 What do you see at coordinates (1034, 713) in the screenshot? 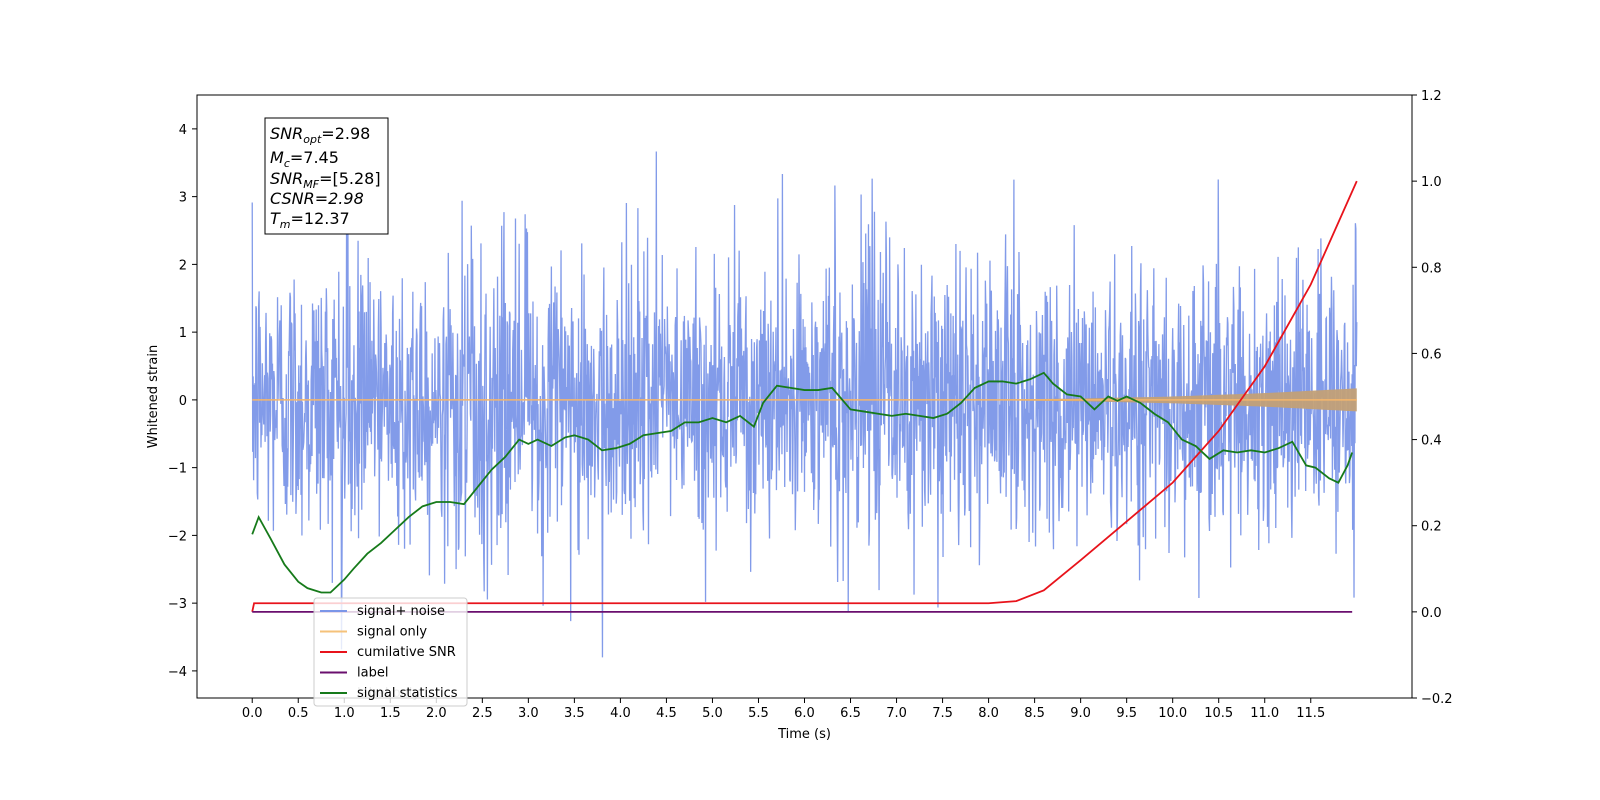
I see `x-tick-label: 8.5` at bounding box center [1034, 713].